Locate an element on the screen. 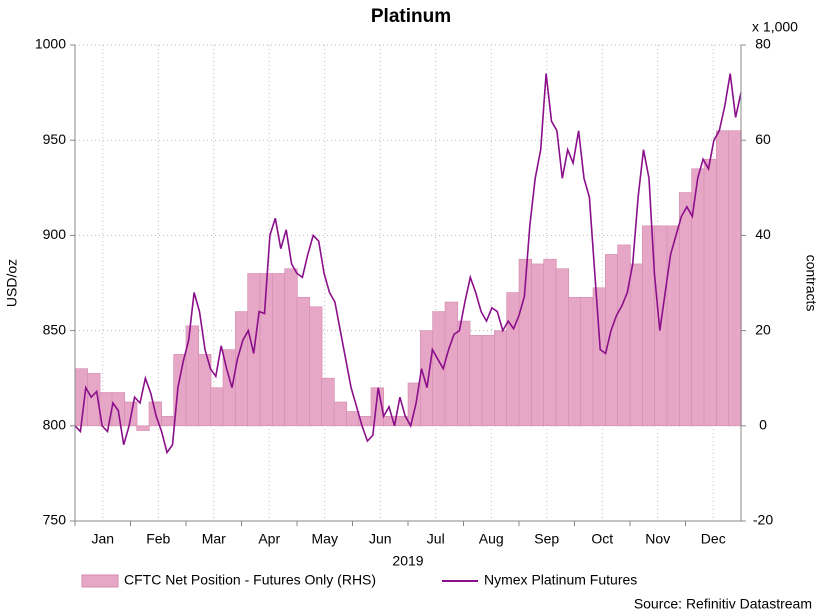 The width and height of the screenshot is (823, 615). legend-label: CFTC Net Position - Futures Only (RHS) is located at coordinates (250, 580).